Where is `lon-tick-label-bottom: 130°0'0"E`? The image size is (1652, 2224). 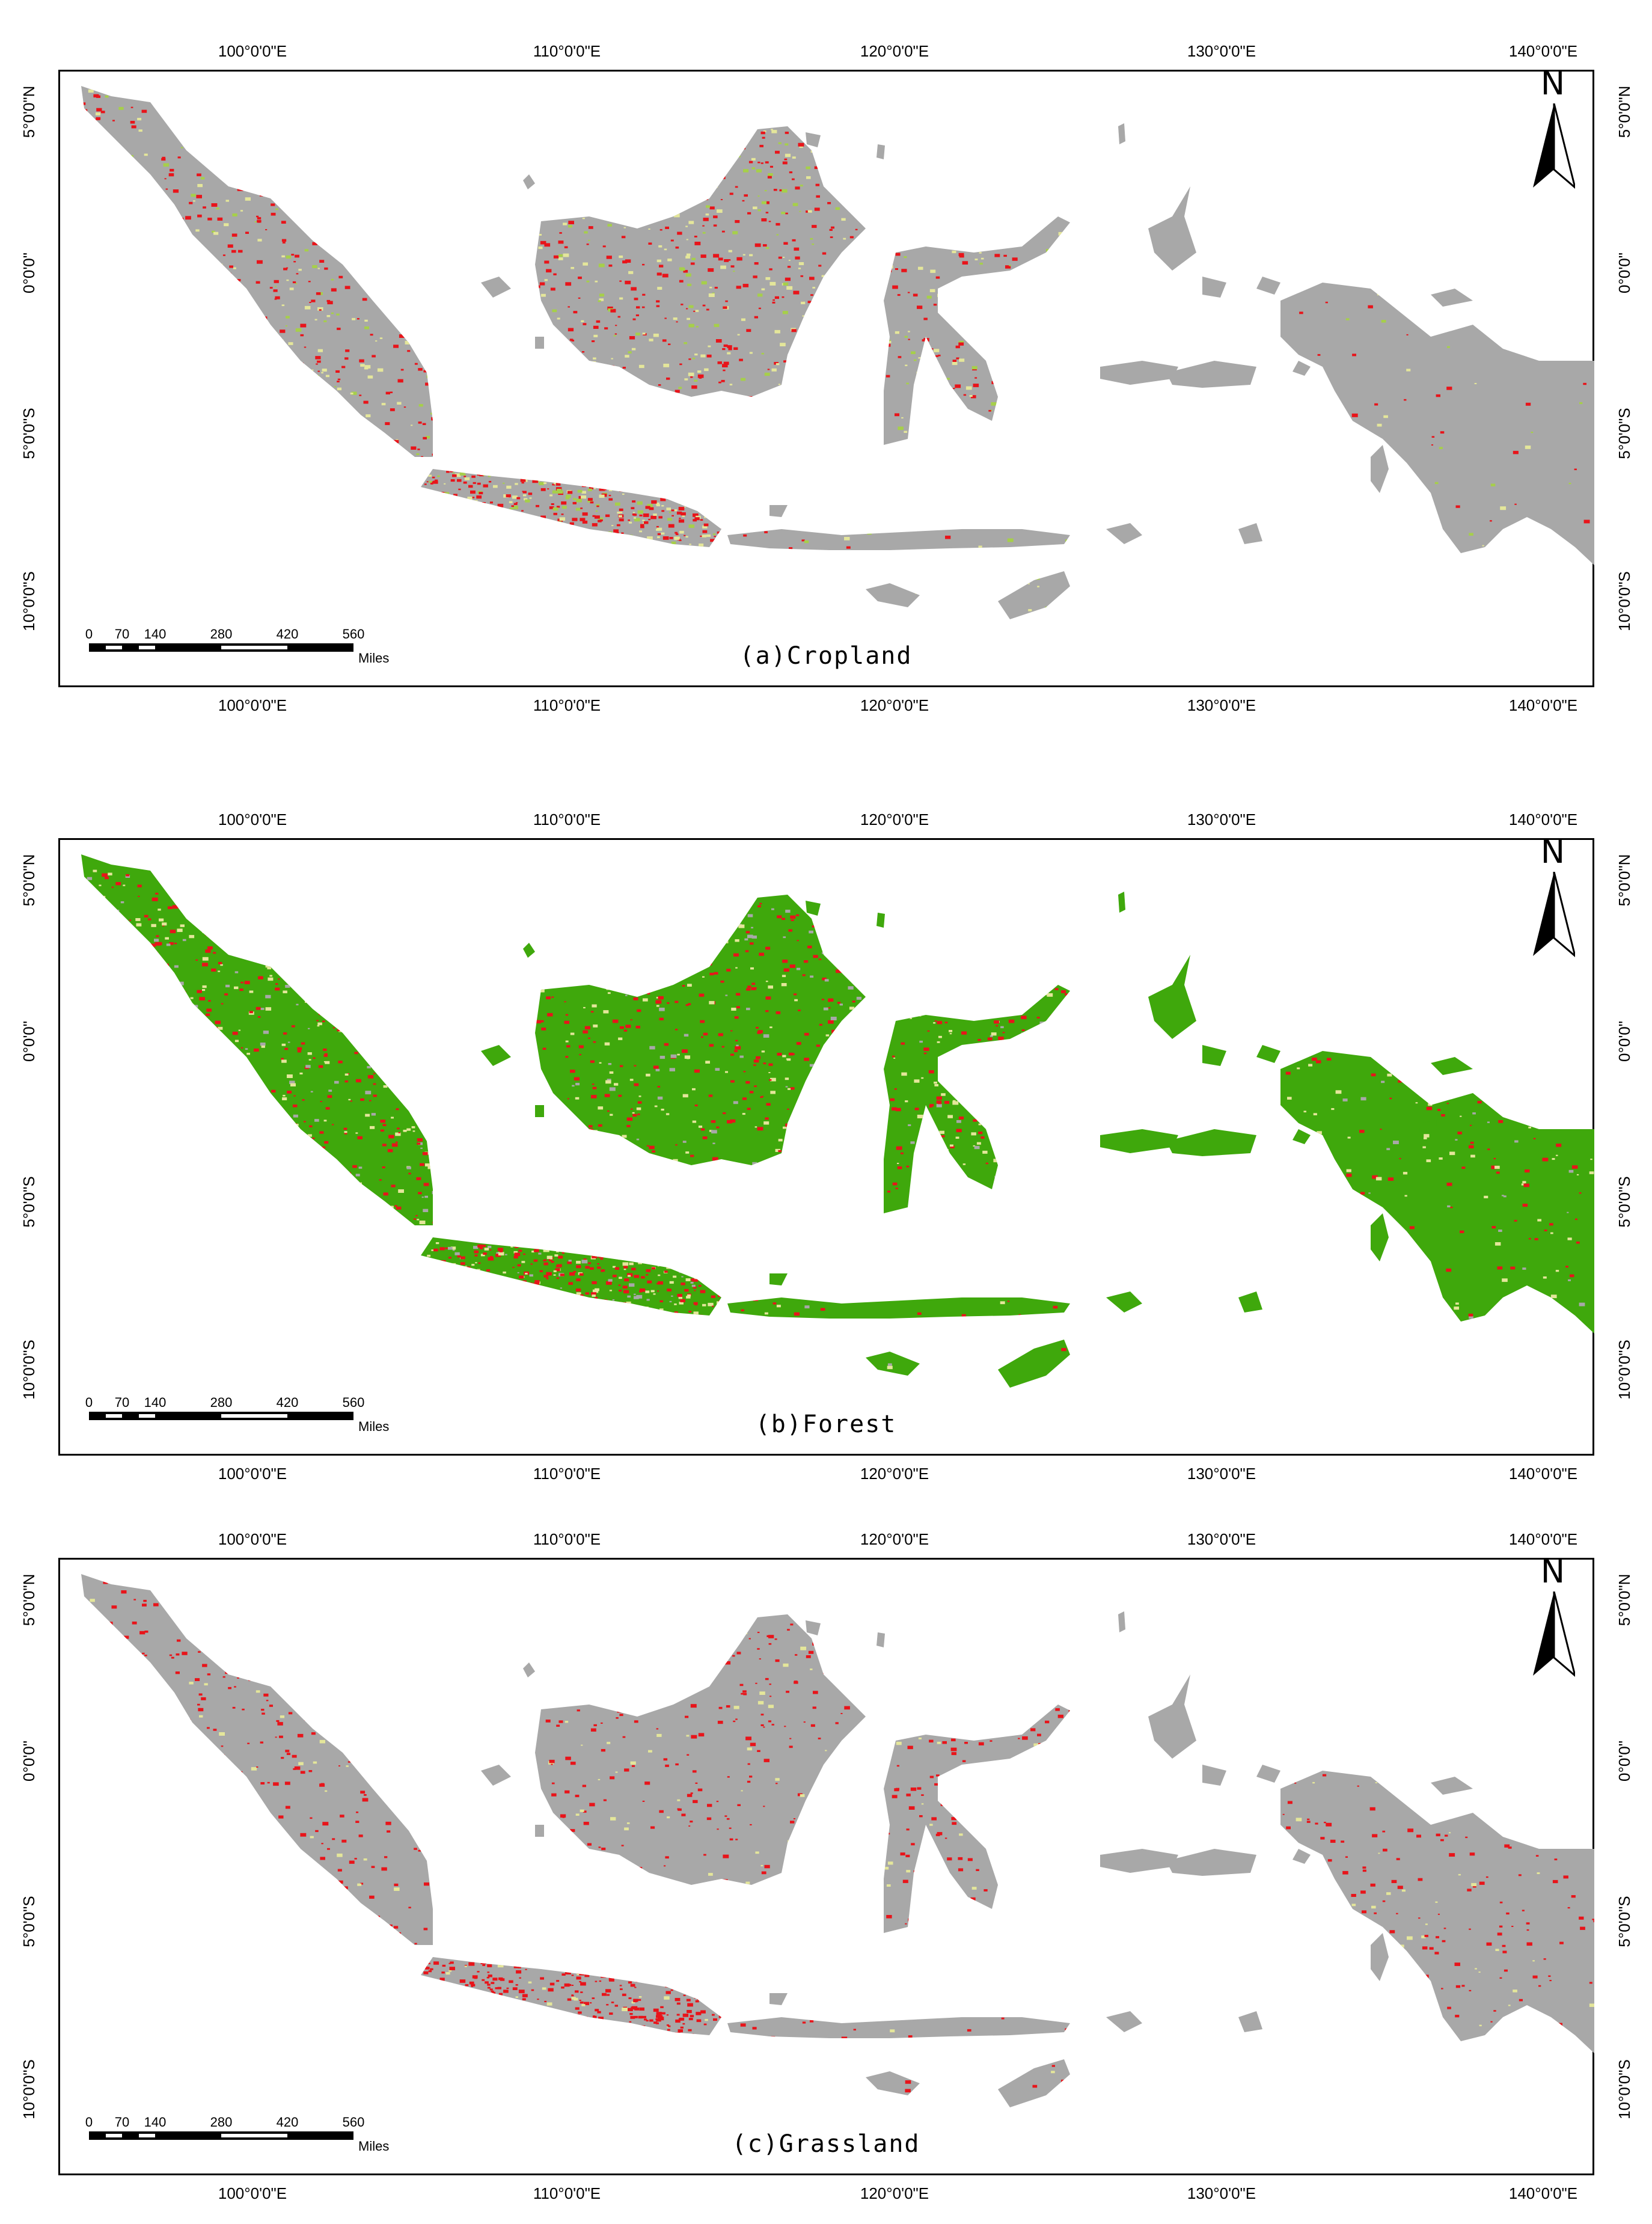
lon-tick-label-bottom: 130°0'0"E is located at coordinates (1222, 1474).